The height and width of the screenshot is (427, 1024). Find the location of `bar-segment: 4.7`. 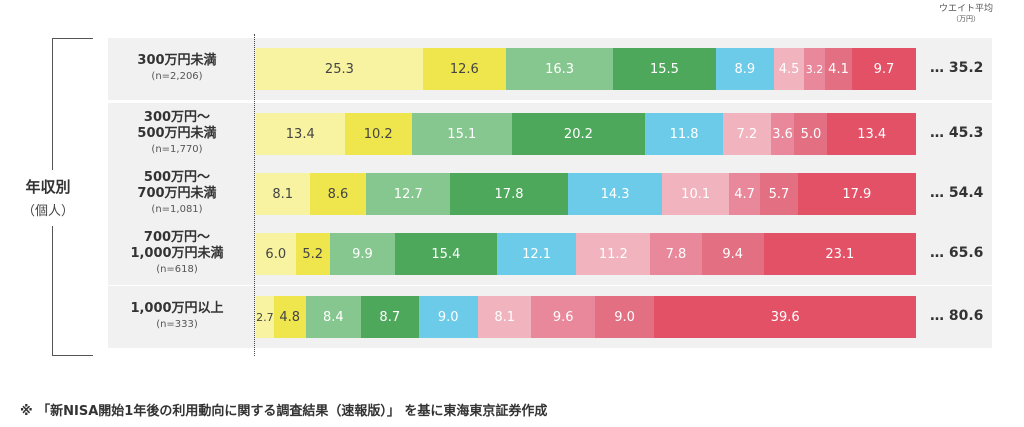

bar-segment: 4.7 is located at coordinates (745, 194).